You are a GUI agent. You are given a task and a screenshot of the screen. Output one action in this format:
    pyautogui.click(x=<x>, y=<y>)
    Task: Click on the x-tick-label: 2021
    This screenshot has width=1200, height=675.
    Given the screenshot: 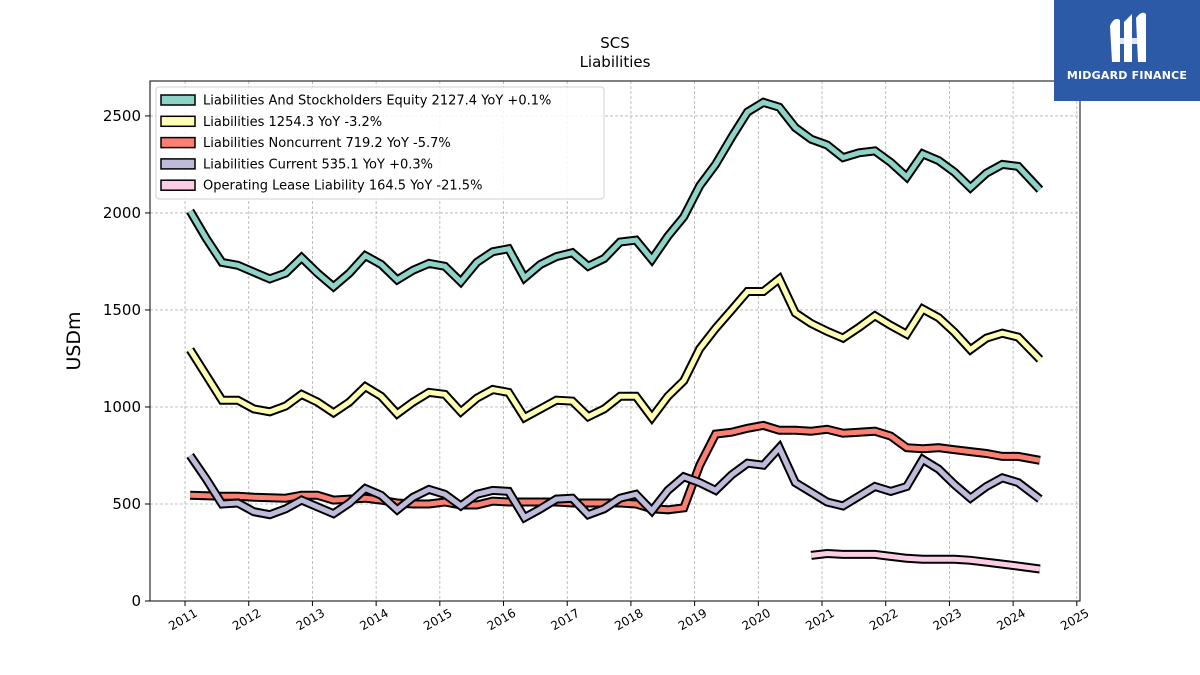 What is the action you would take?
    pyautogui.click(x=819, y=619)
    